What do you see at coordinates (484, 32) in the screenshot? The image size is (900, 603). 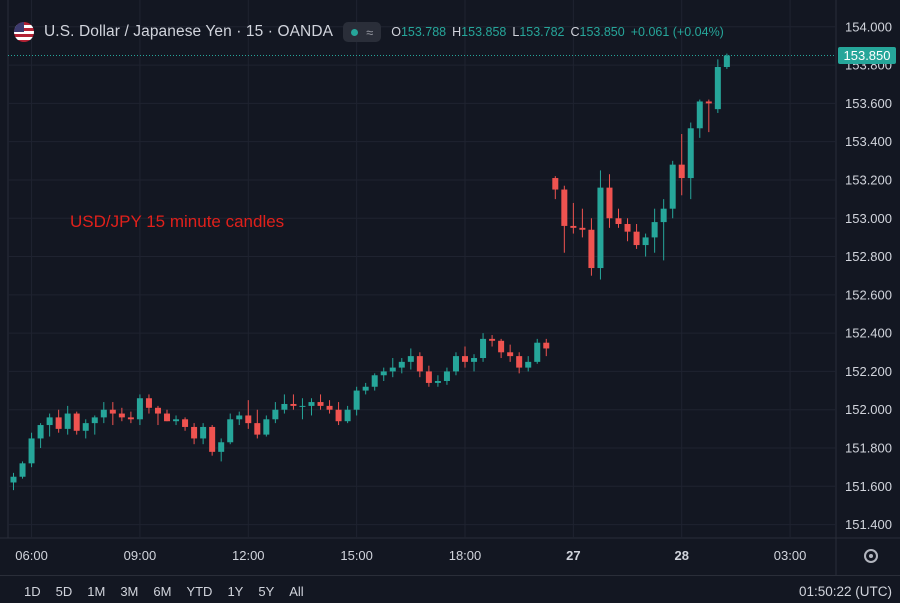 I see `ohlc-high-value: 153.858` at bounding box center [484, 32].